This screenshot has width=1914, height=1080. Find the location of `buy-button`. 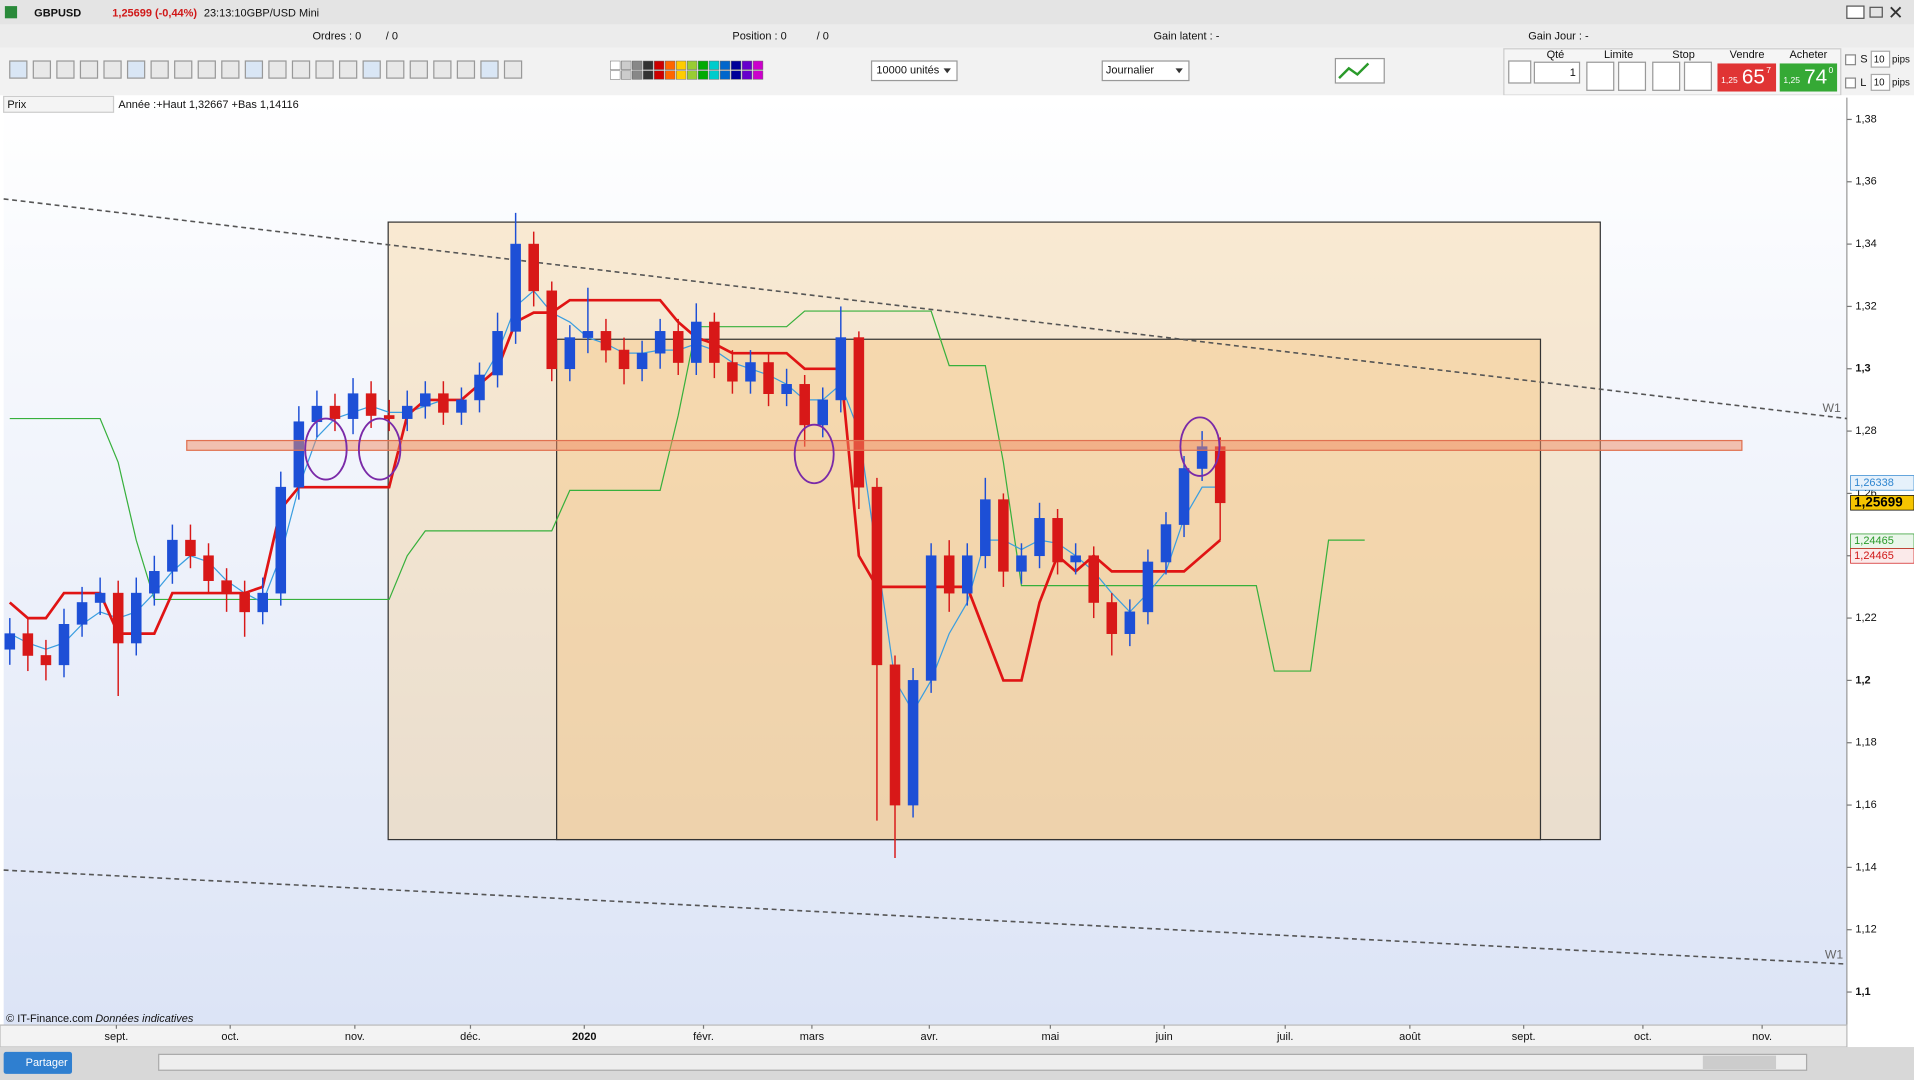

buy-button is located at coordinates (1808, 77).